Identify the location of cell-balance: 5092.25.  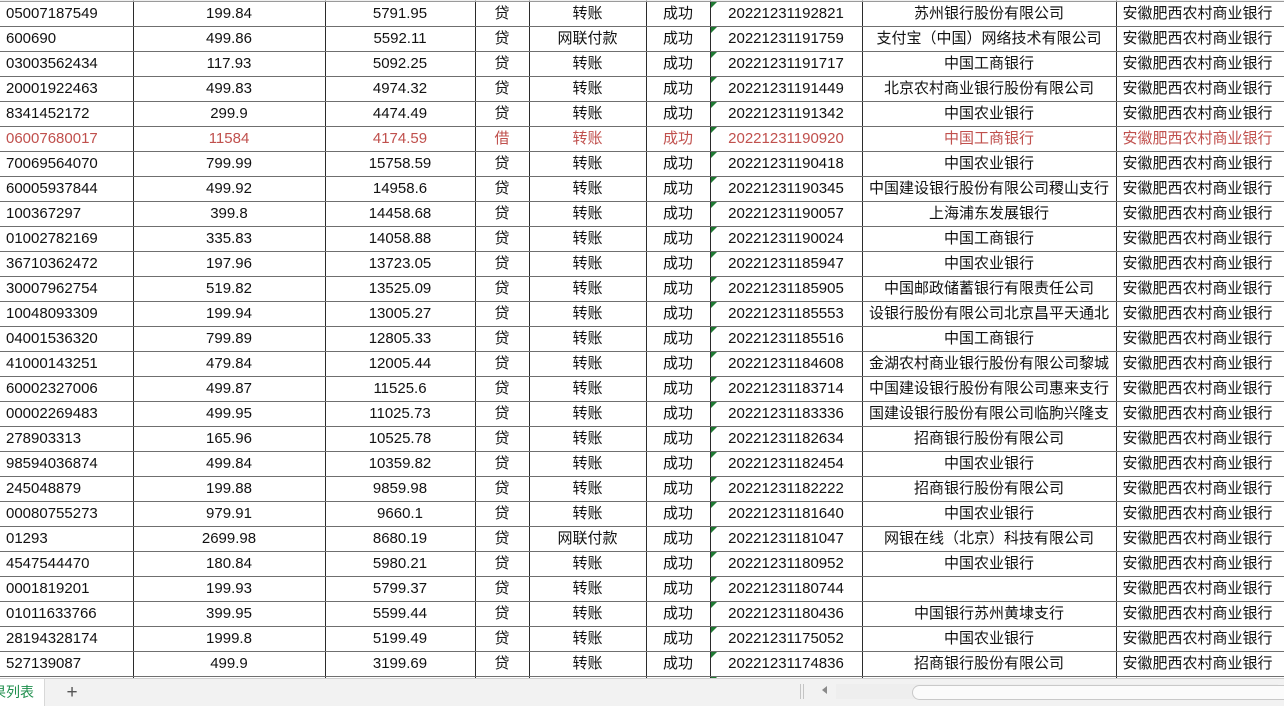
(400, 64).